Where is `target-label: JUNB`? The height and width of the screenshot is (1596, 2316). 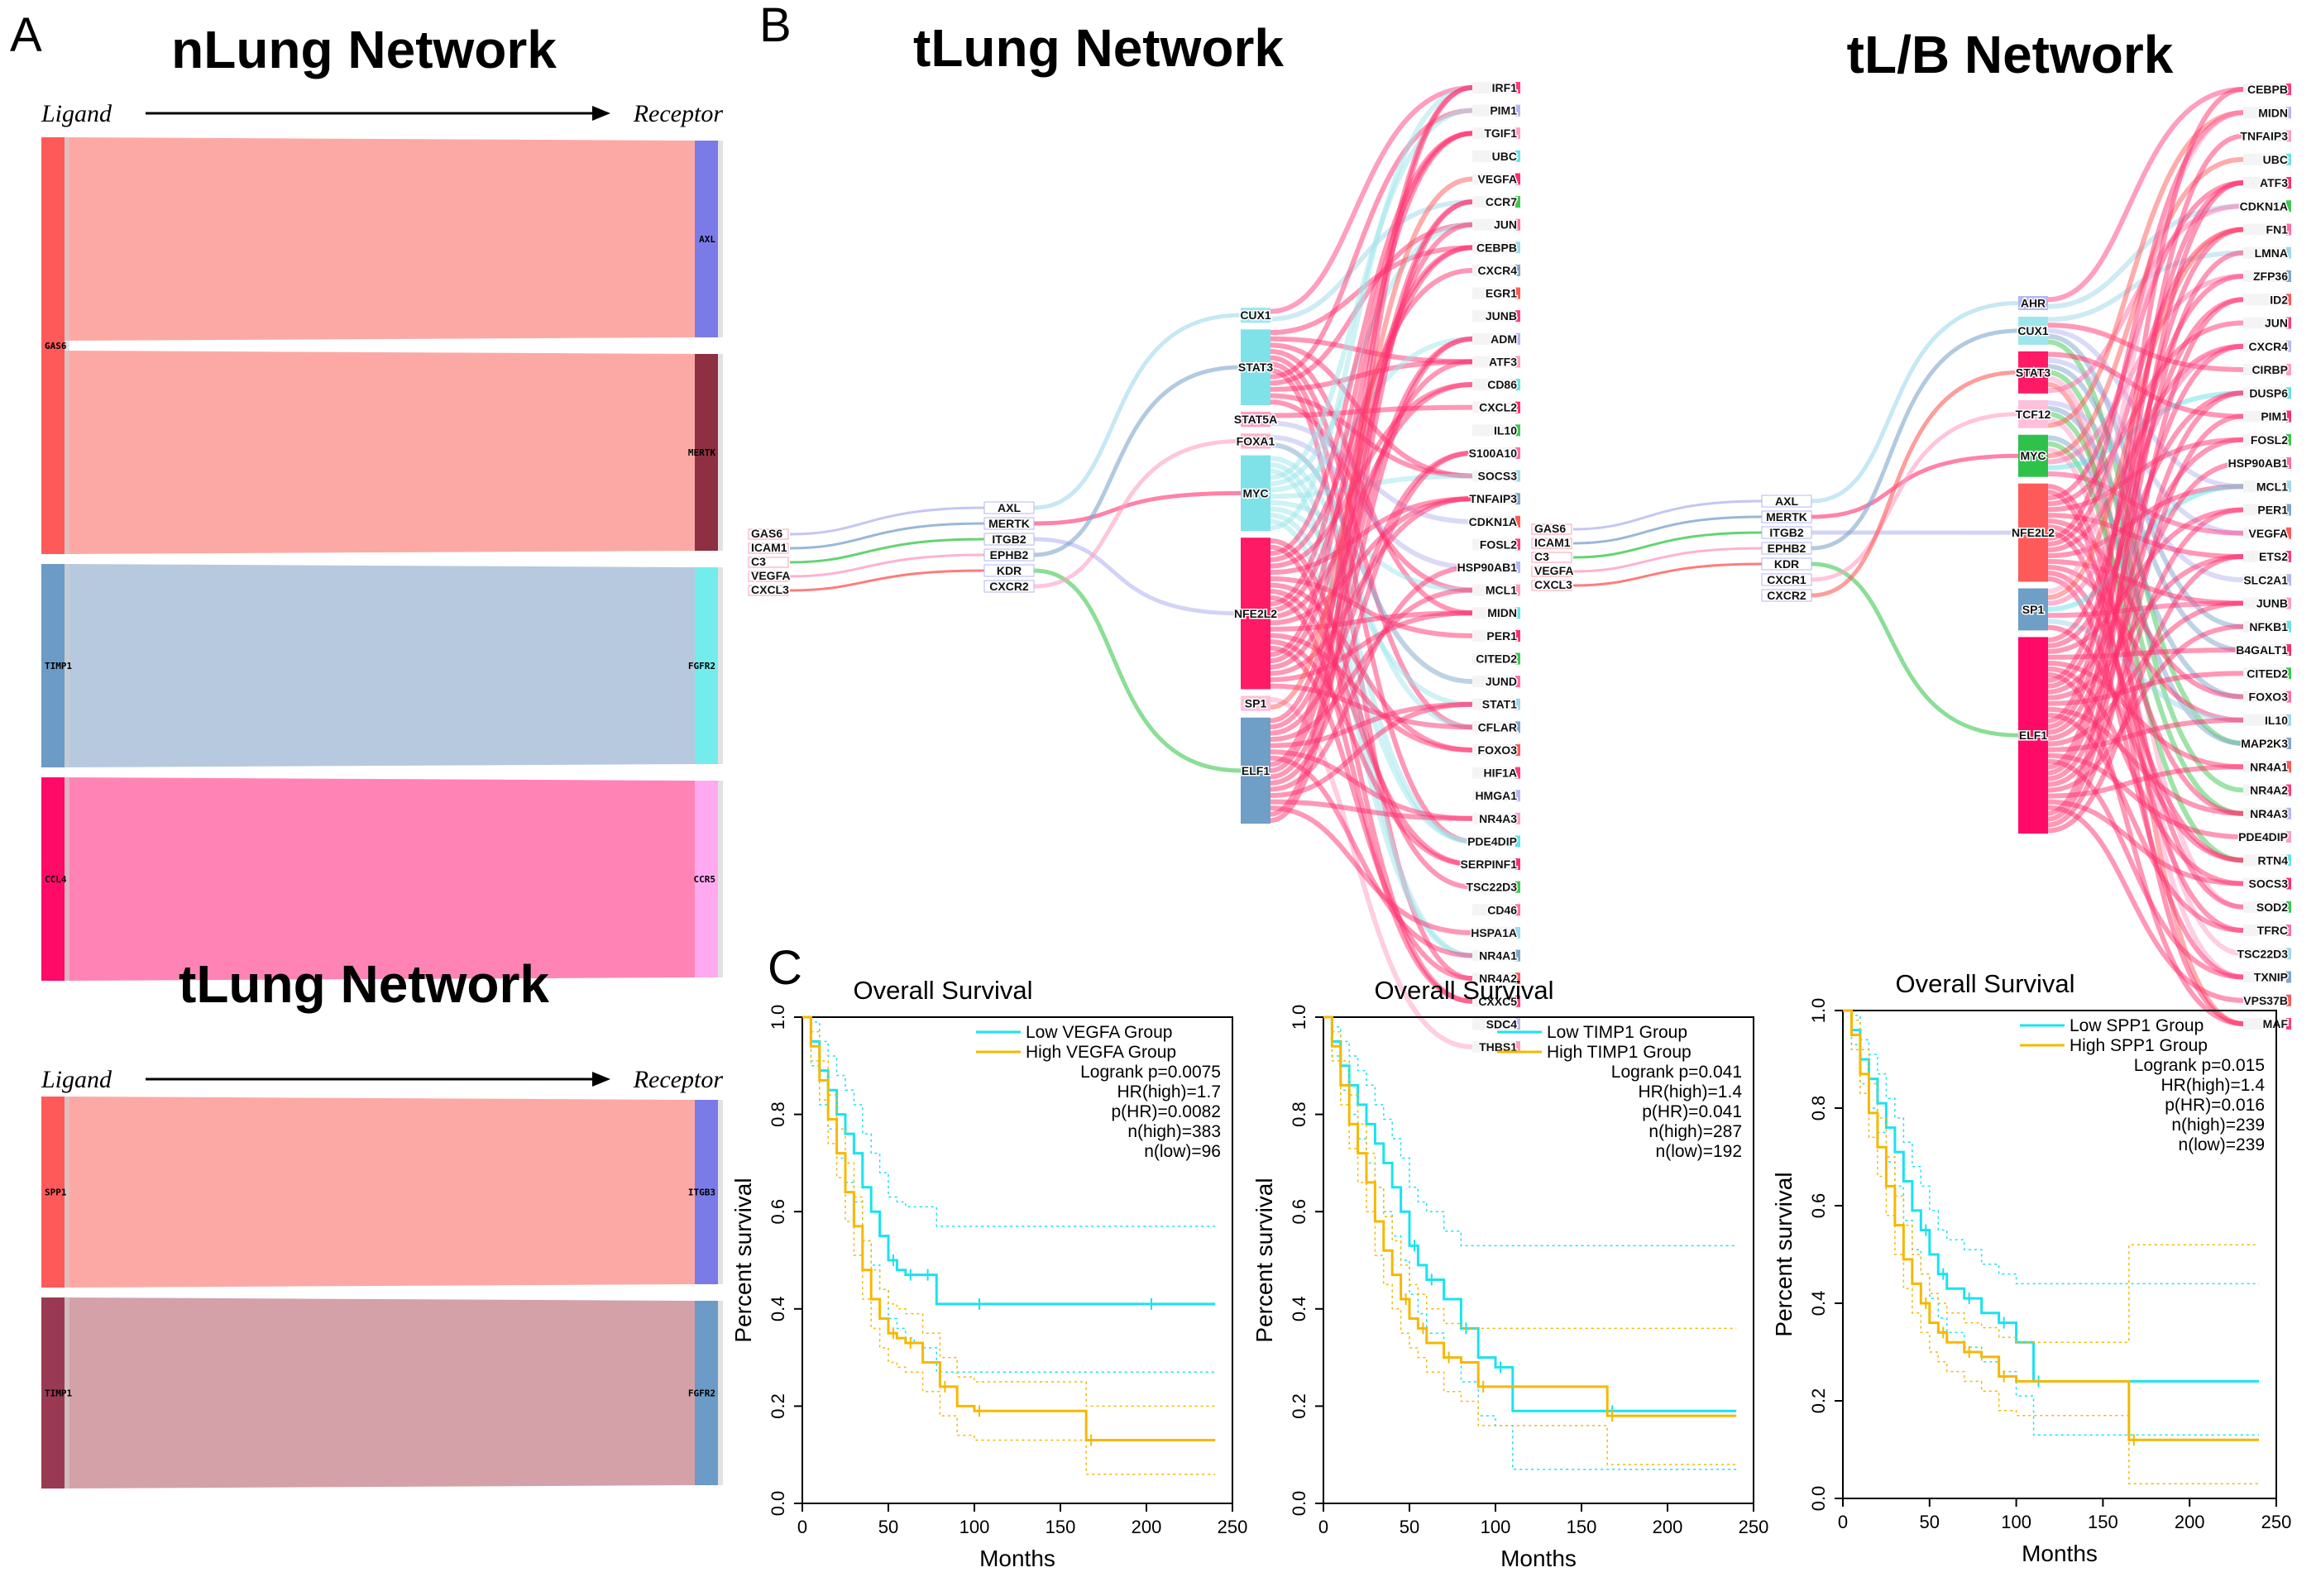 target-label: JUNB is located at coordinates (1501, 316).